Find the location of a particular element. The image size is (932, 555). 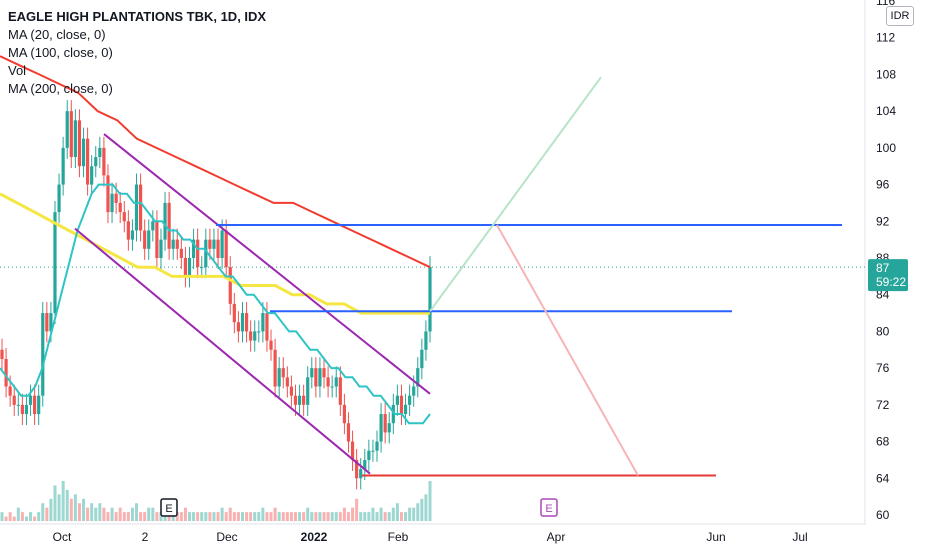

y-tick-label: 68 is located at coordinates (883, 442).